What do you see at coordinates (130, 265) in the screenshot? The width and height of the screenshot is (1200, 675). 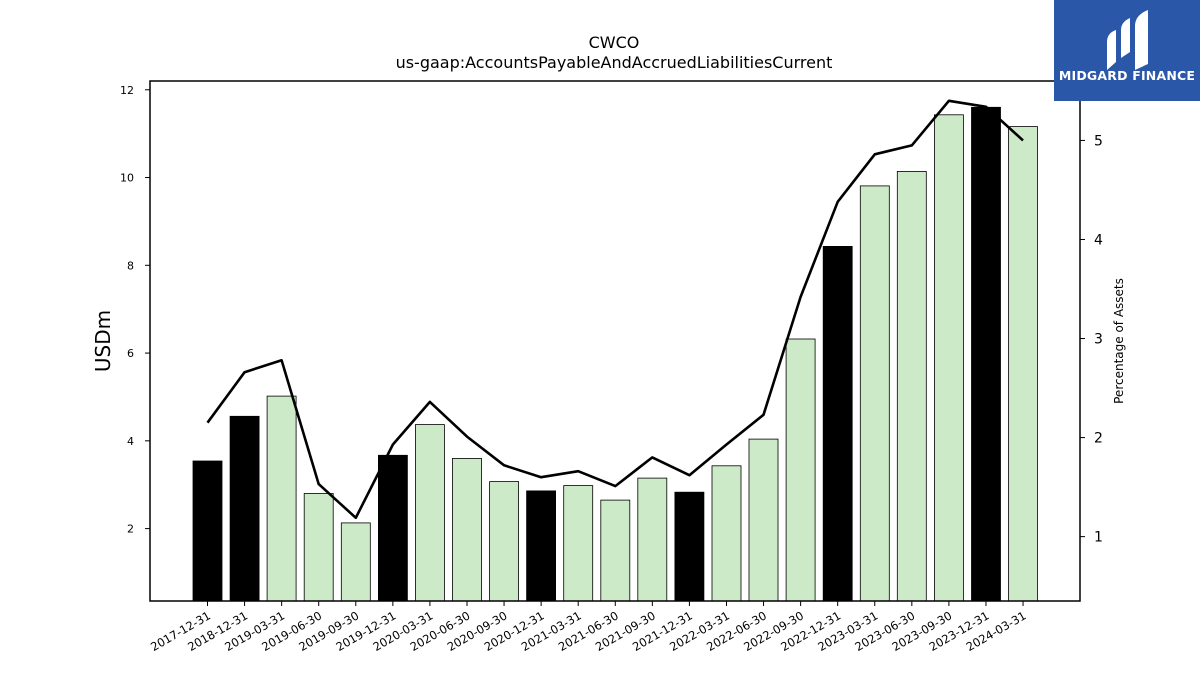 I see `ytick-label: 8` at bounding box center [130, 265].